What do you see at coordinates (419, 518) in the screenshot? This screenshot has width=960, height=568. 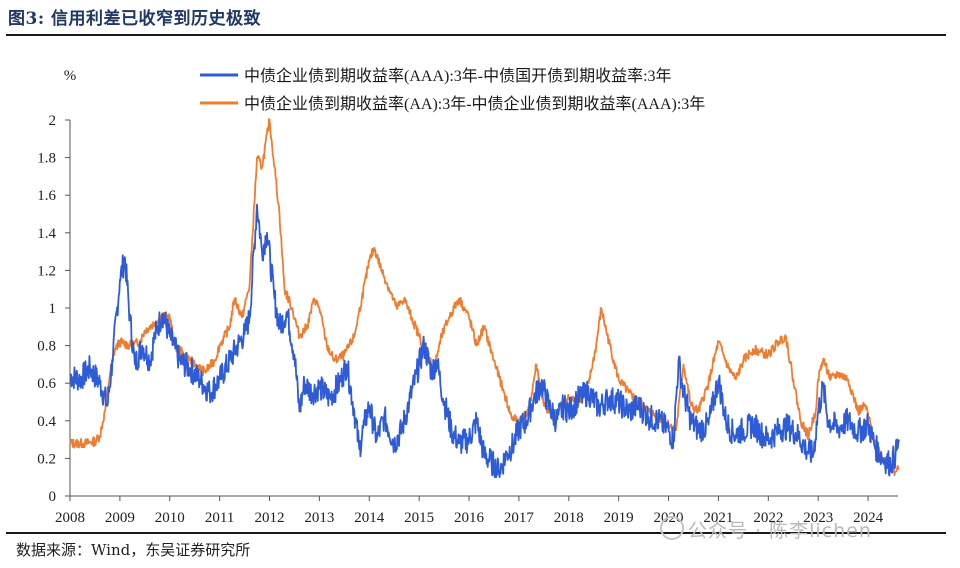 I see `x-tick-label: 2015` at bounding box center [419, 518].